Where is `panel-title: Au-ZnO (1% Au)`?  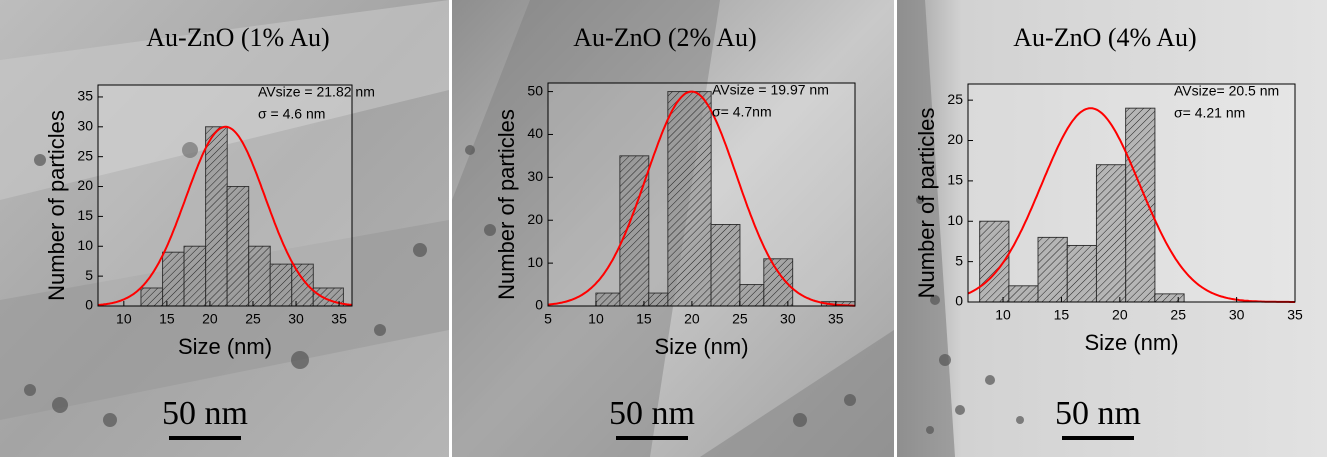
panel-title: Au-ZnO (1% Au) is located at coordinates (237, 37).